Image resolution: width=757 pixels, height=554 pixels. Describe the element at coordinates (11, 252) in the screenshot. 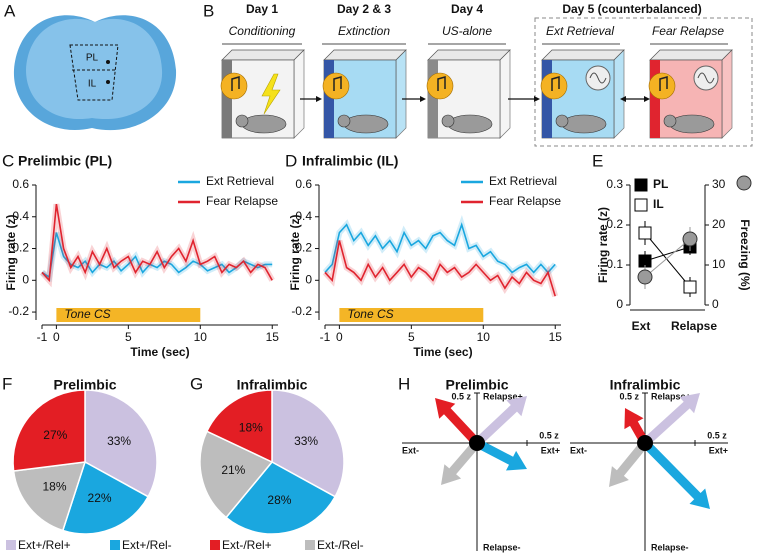

I see `y-axis-label: Firing rate (z)` at that location.